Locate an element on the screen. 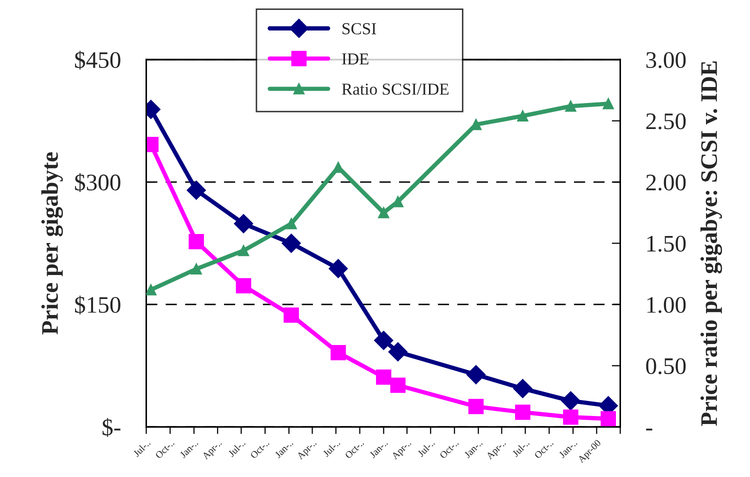  y-axis-title: Price per gigabyte is located at coordinates (52, 243).